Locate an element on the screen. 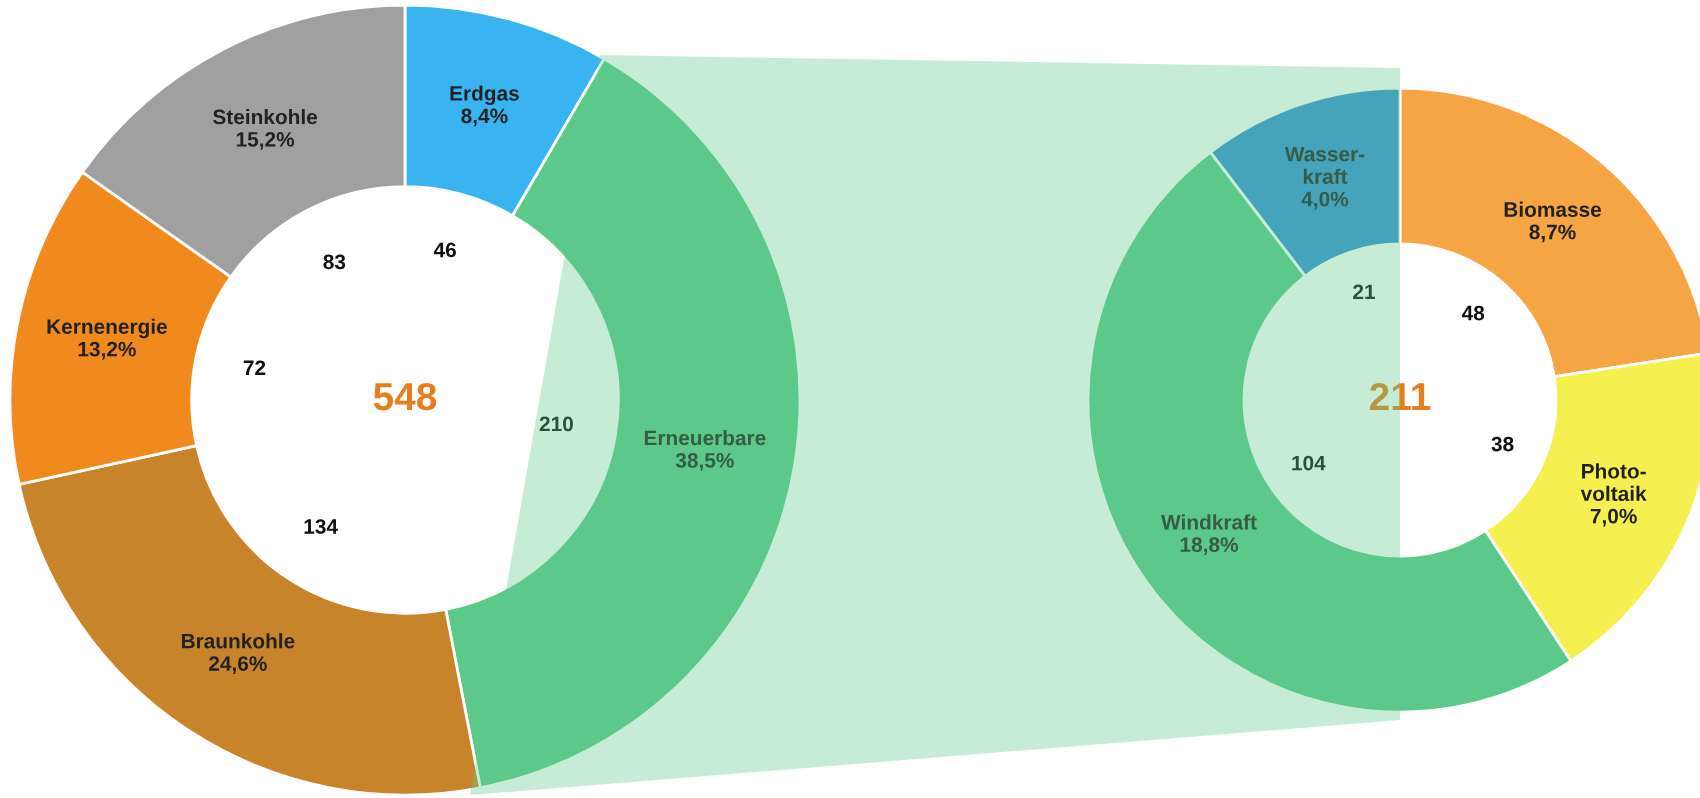  text: 548 is located at coordinates (405, 396).